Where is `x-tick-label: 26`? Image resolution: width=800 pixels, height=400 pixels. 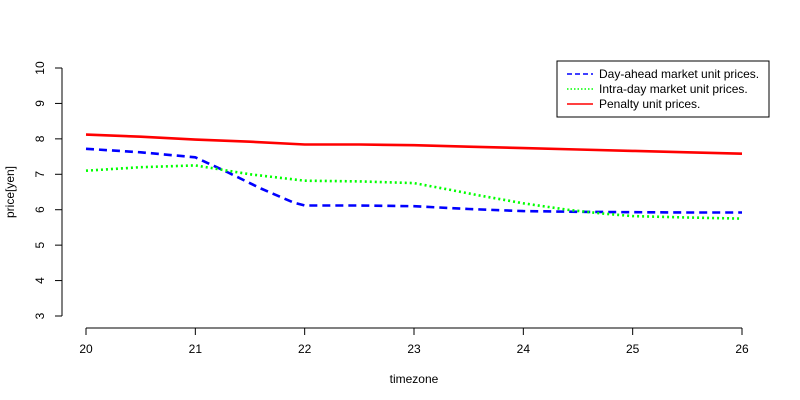
x-tick-label: 26 is located at coordinates (742, 349).